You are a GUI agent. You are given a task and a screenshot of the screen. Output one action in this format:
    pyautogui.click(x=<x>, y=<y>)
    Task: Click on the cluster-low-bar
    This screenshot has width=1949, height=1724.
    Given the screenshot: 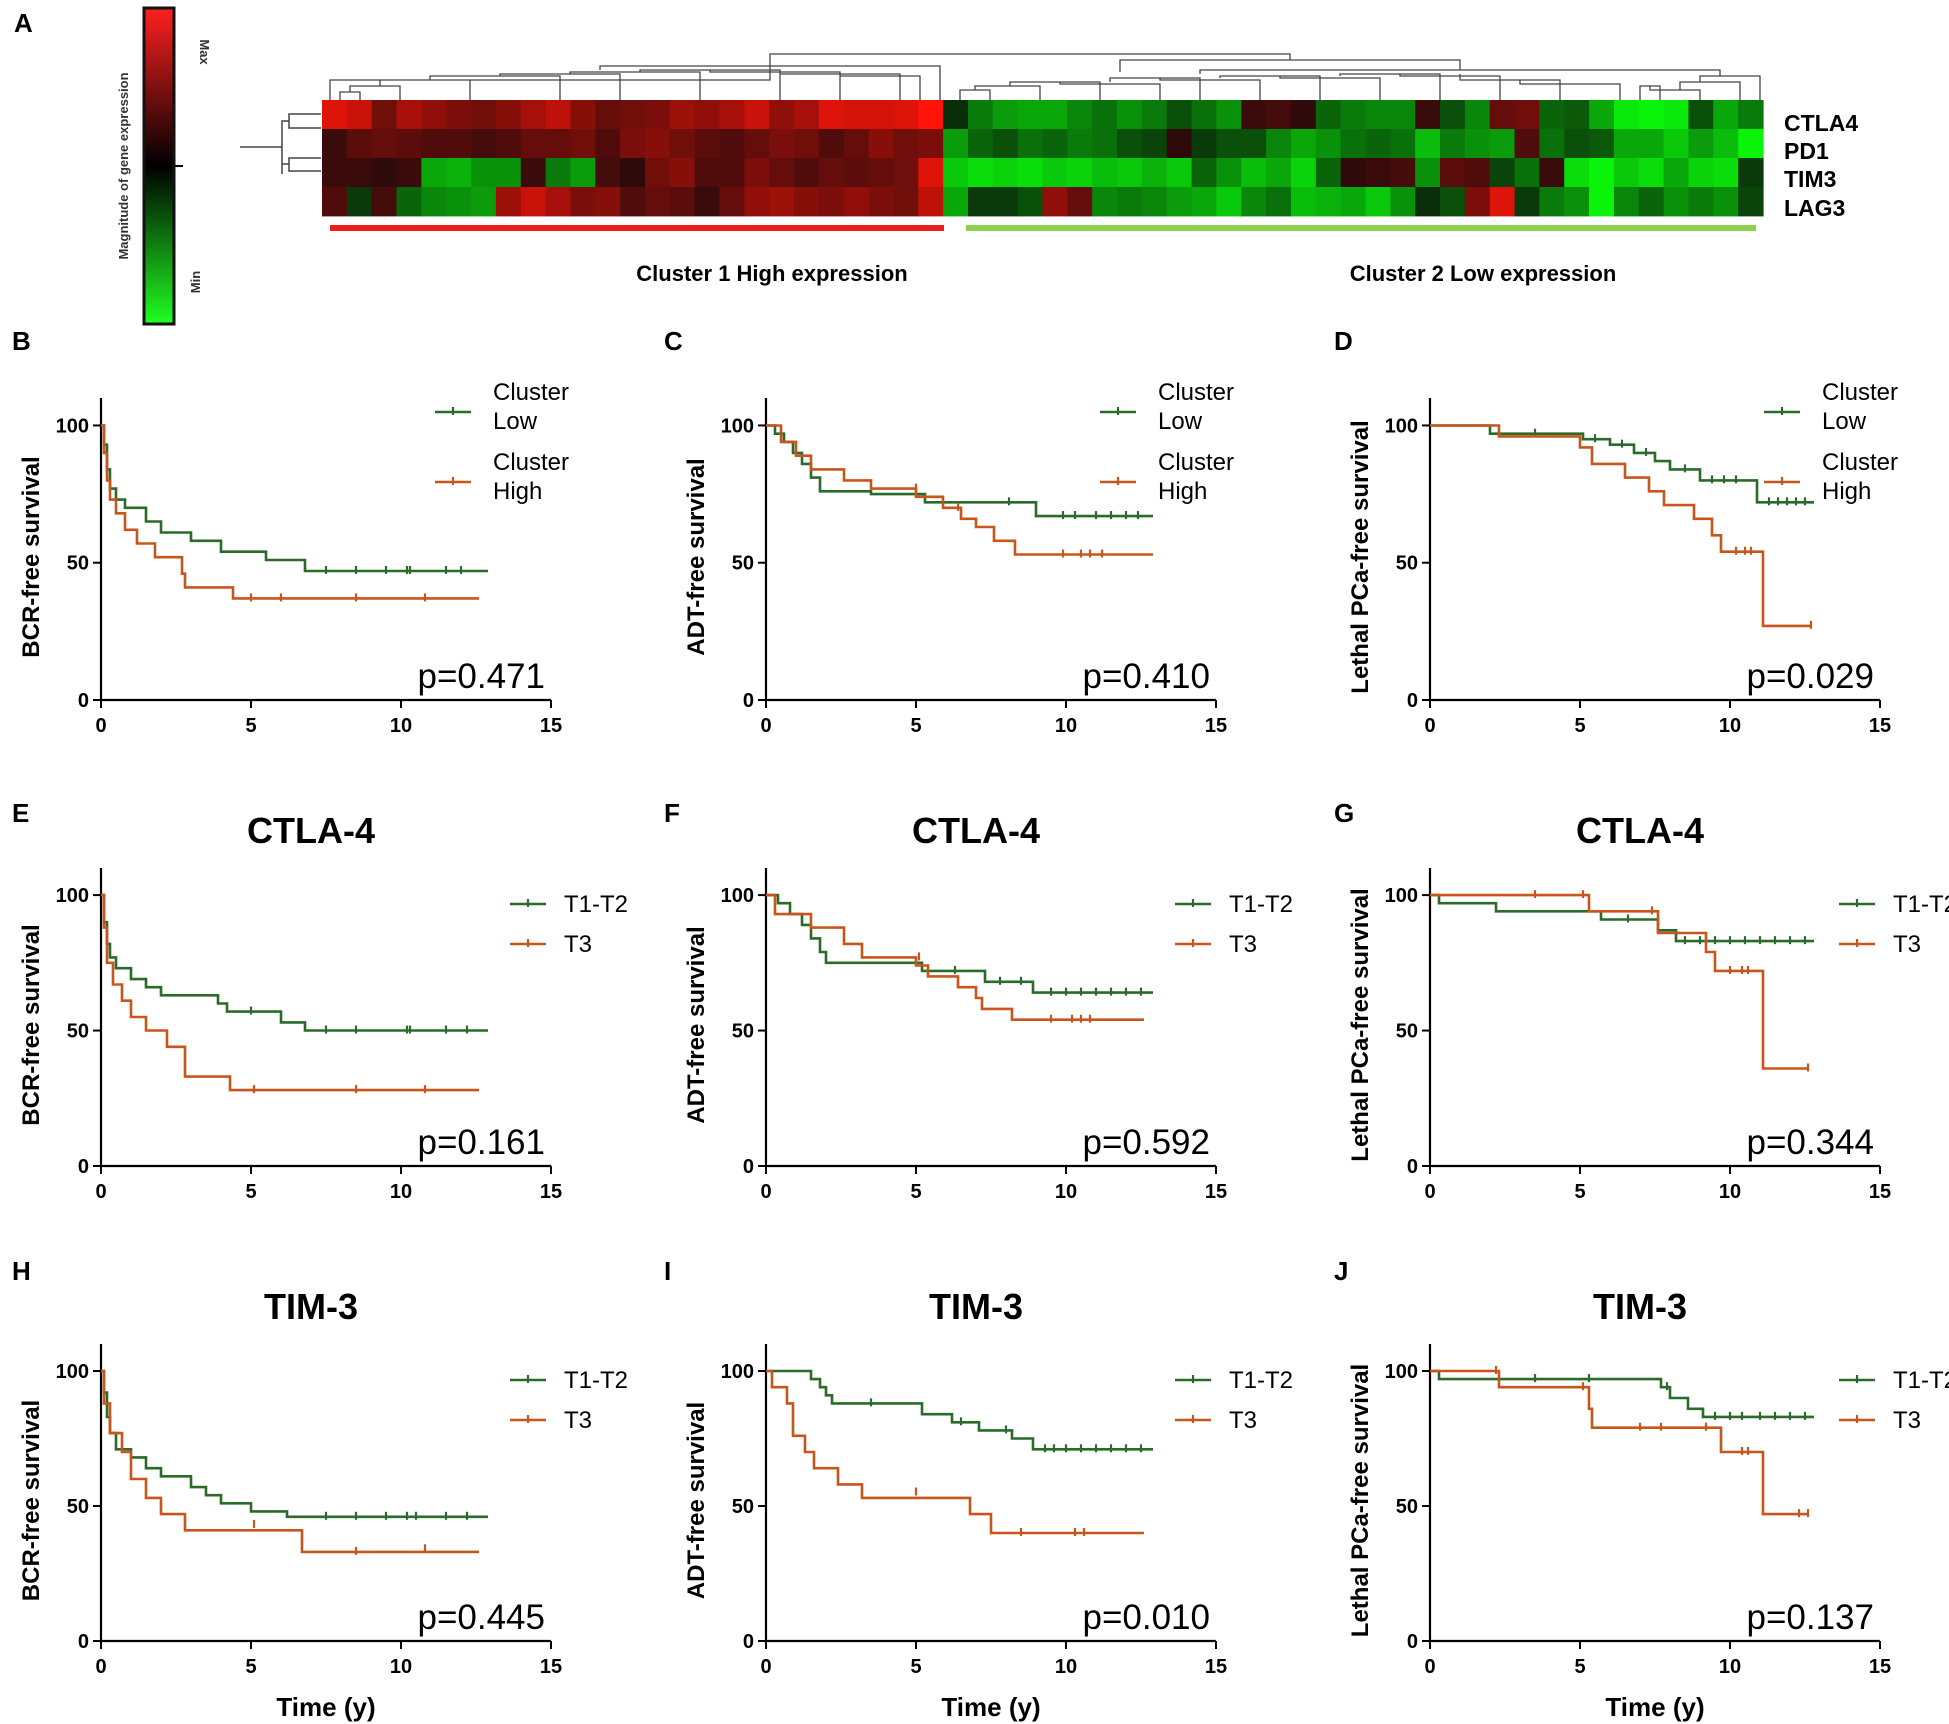 What is the action you would take?
    pyautogui.click(x=1361, y=228)
    